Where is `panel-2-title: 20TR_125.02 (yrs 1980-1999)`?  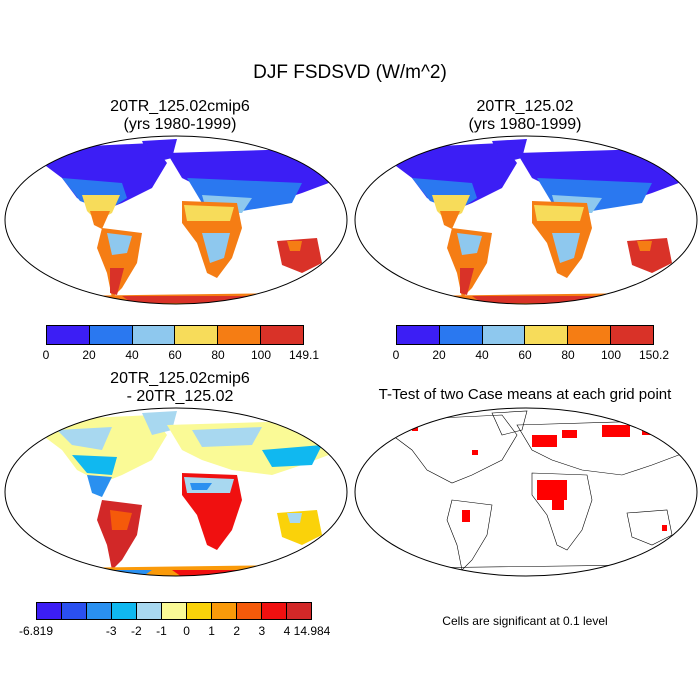
panel-2-title: 20TR_125.02 (yrs 1980-1999) is located at coordinates (525, 116).